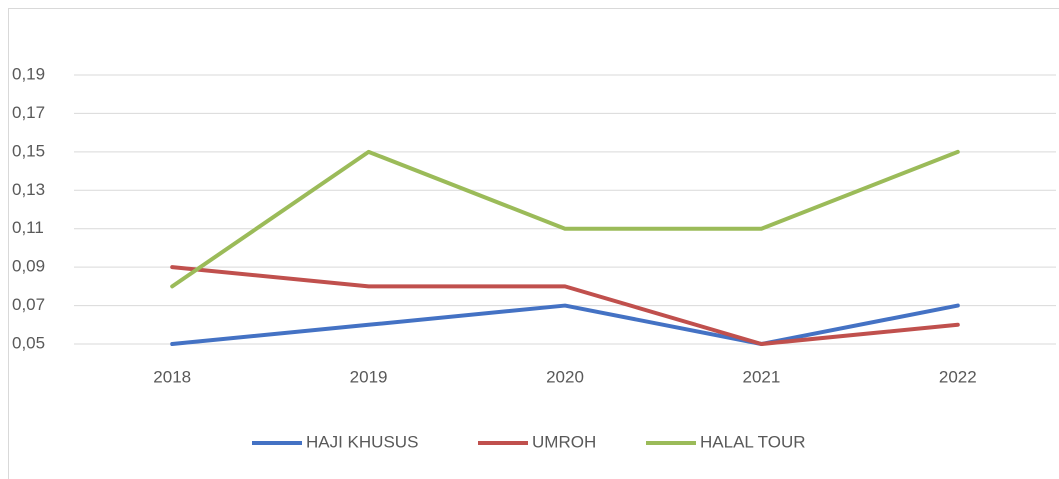 This screenshot has height=479, width=1059. I want to click on y-tick-label: 0,05, so click(28, 342).